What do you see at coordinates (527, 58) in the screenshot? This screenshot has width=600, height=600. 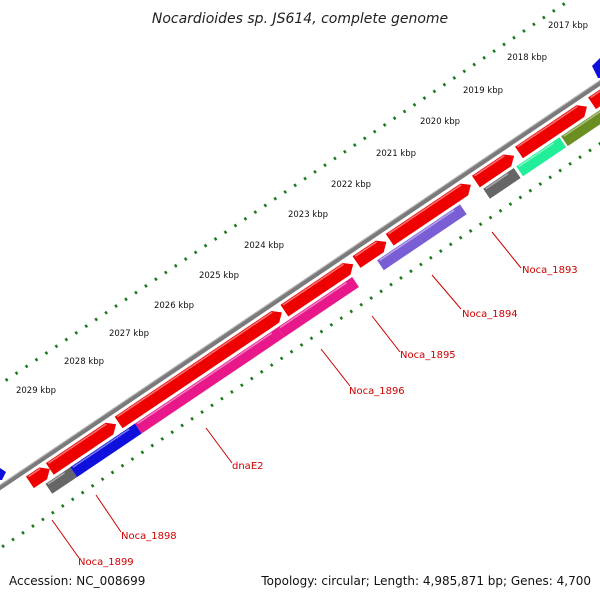 I see `tick-label: 2018 kbp` at bounding box center [527, 58].